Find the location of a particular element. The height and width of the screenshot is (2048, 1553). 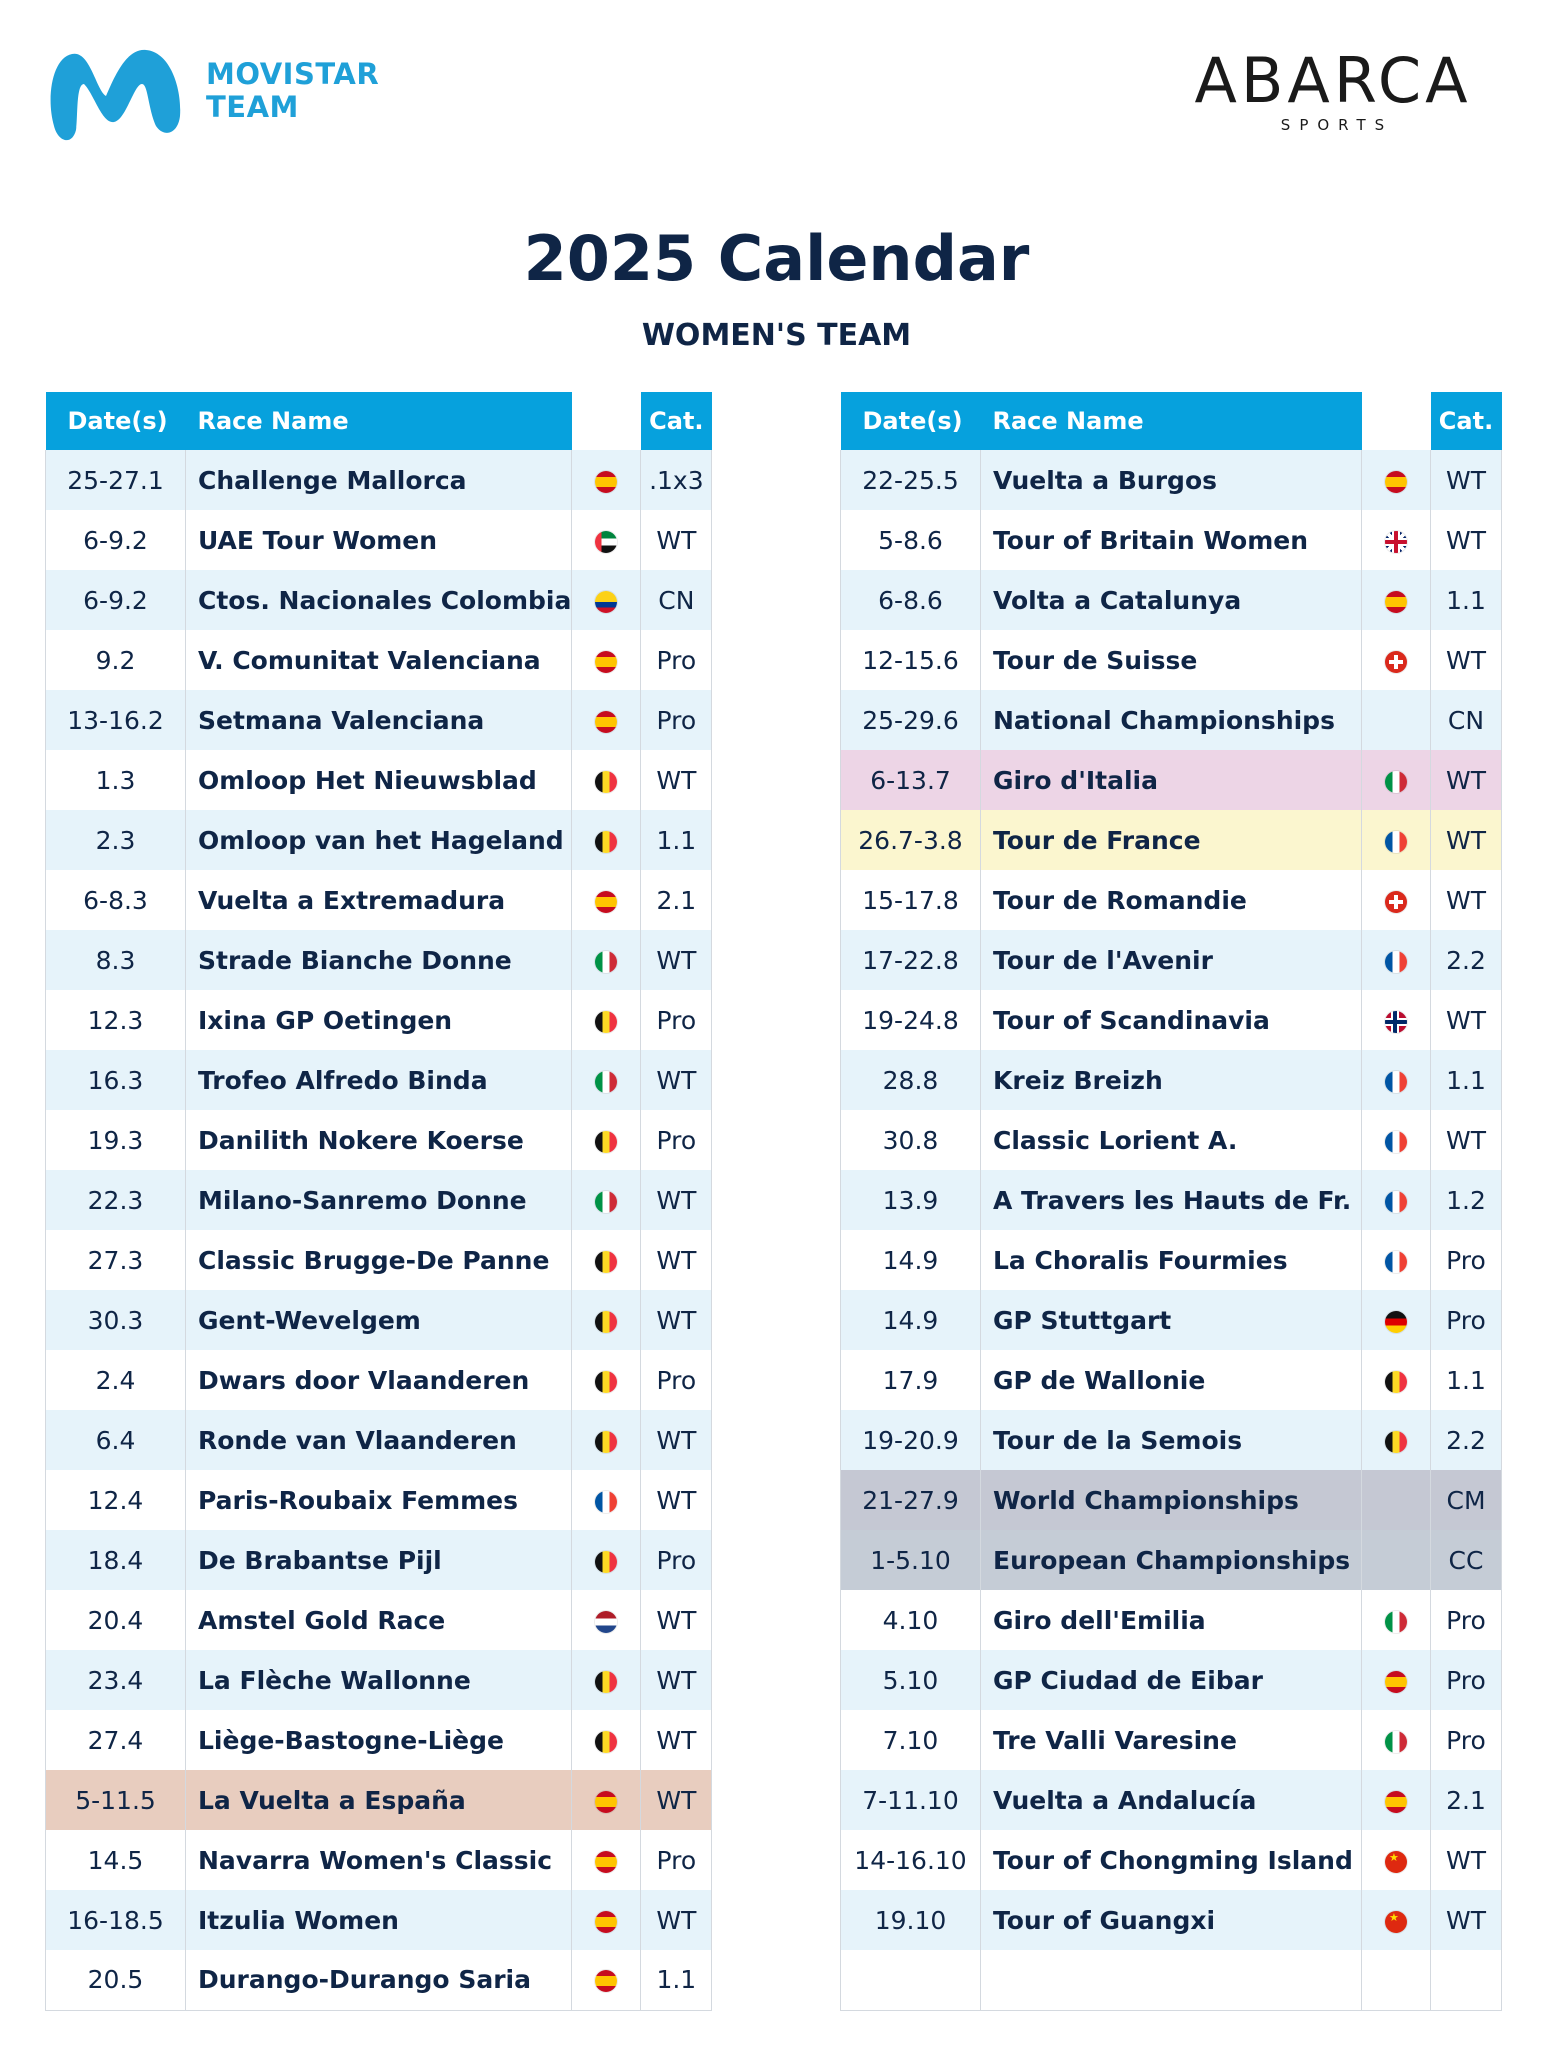

brand-line-2: TEAM is located at coordinates (252, 107).